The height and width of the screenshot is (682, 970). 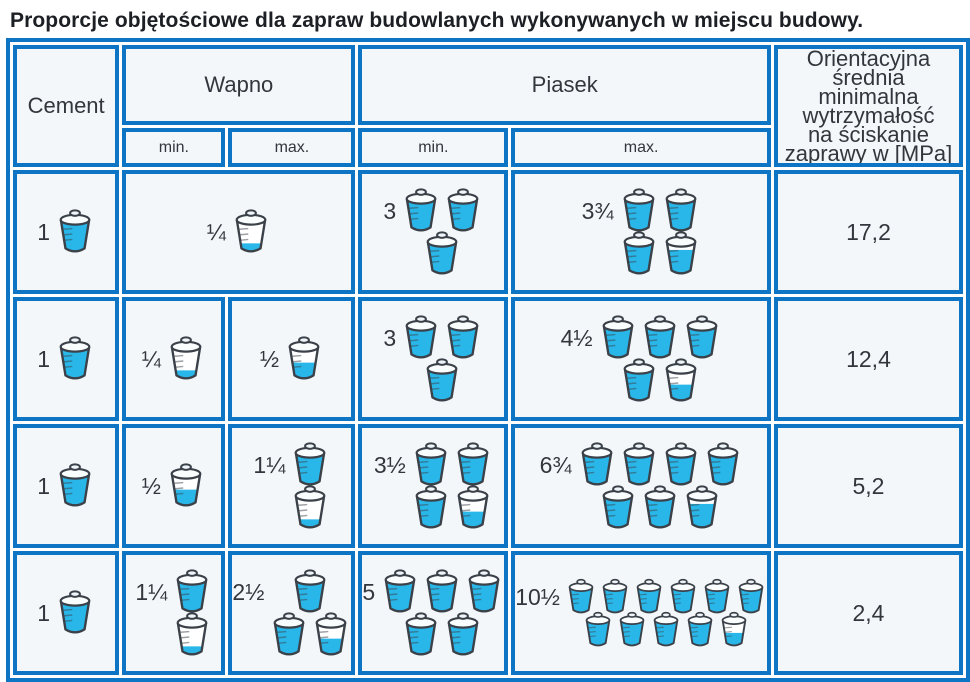 I want to click on wapno-max-cell: 2½, so click(x=292, y=613).